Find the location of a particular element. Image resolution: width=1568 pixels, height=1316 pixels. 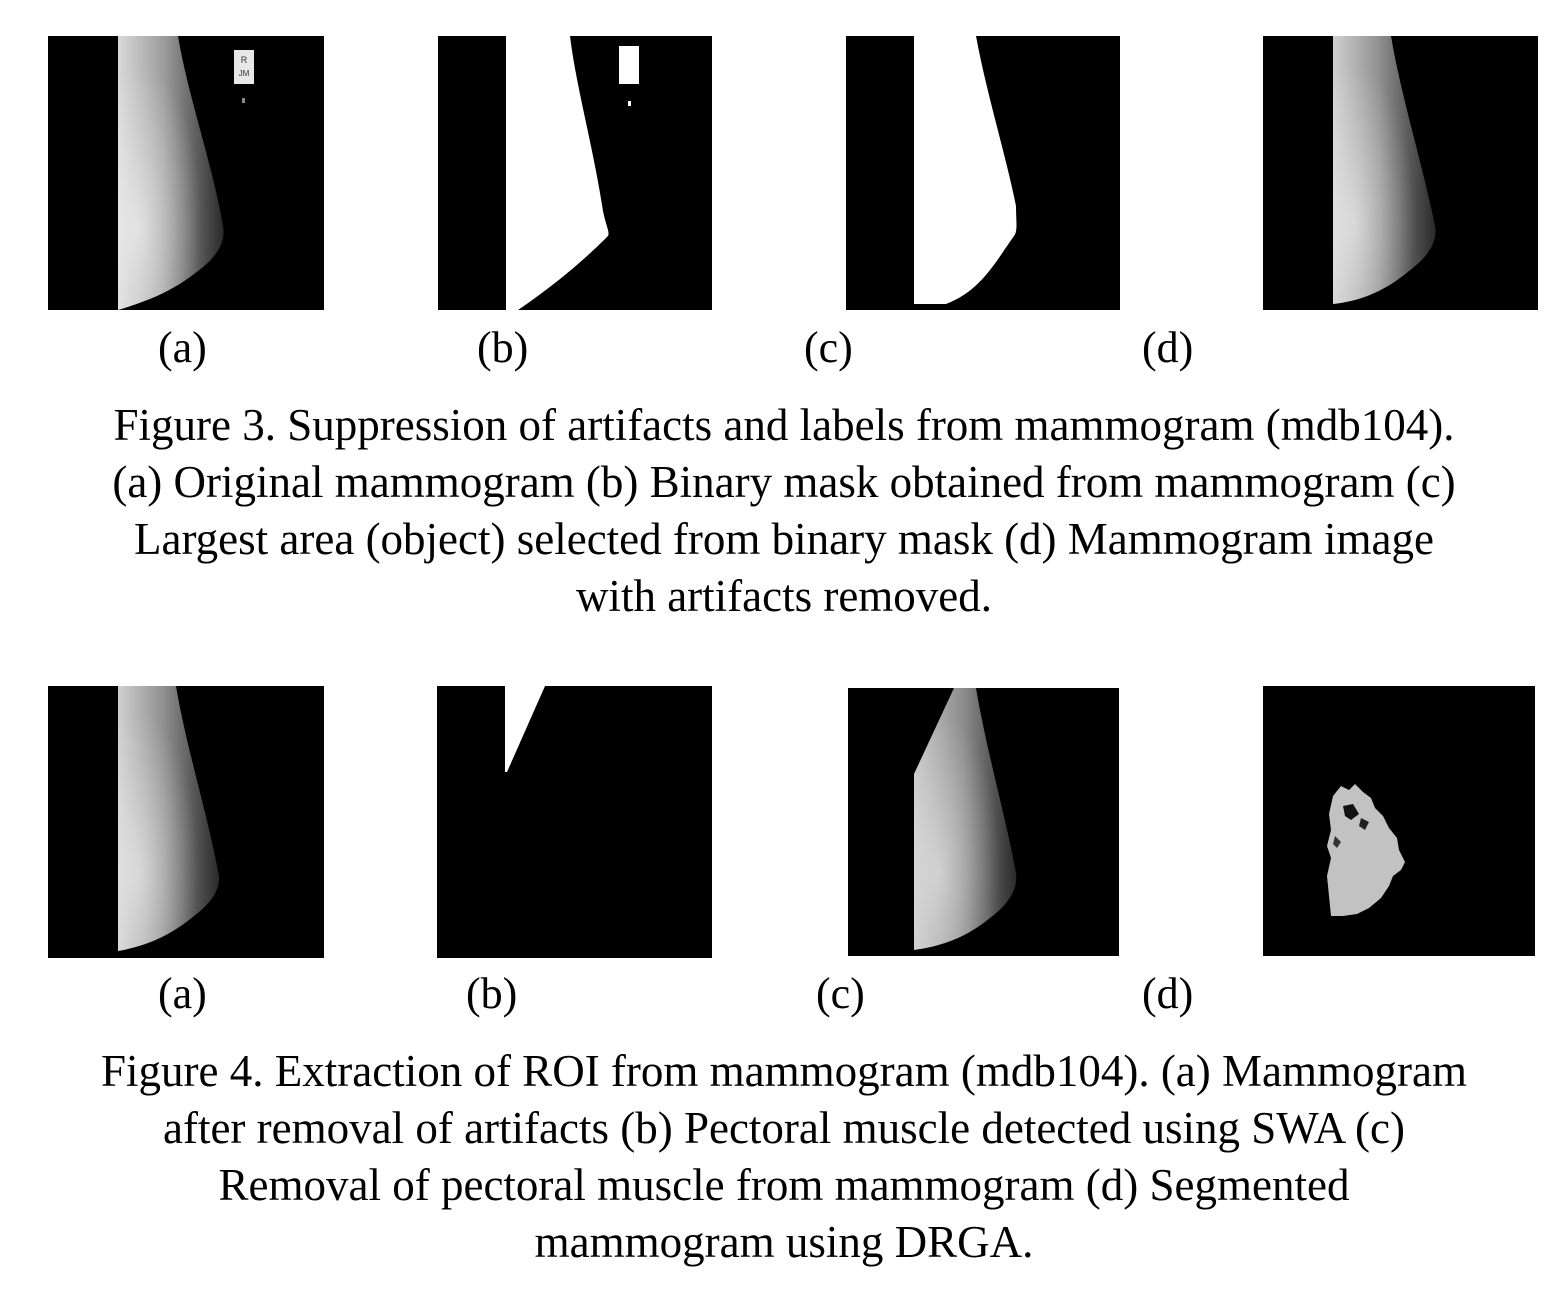

mammogram-no-muscle-image is located at coordinates (965, 819).